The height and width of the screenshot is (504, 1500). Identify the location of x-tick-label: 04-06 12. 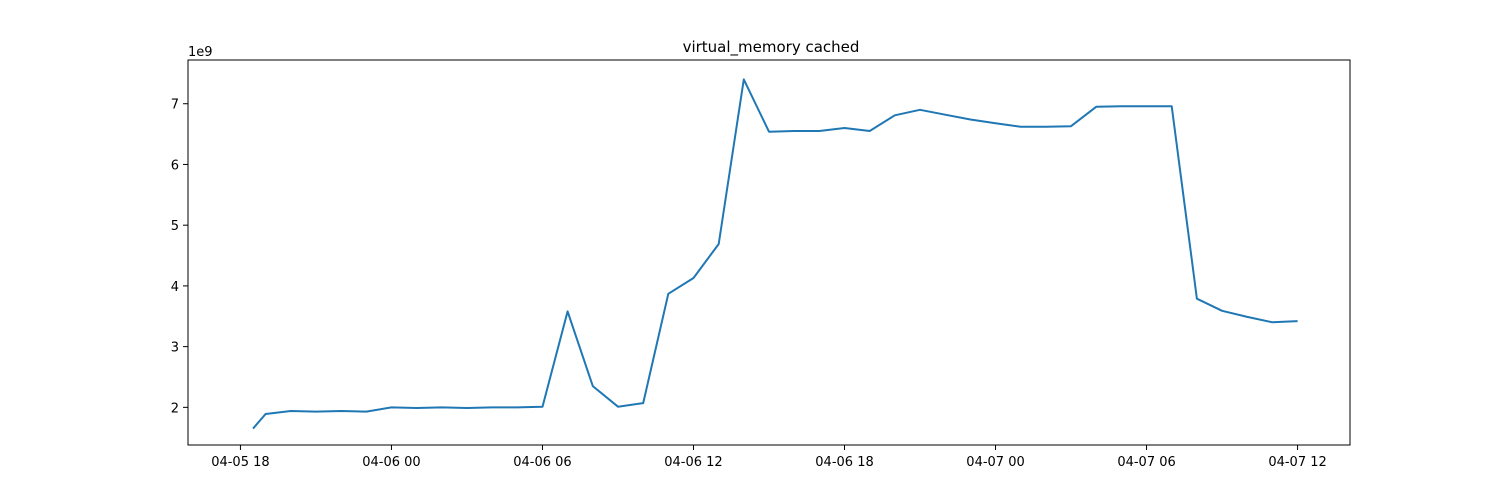
(693, 462).